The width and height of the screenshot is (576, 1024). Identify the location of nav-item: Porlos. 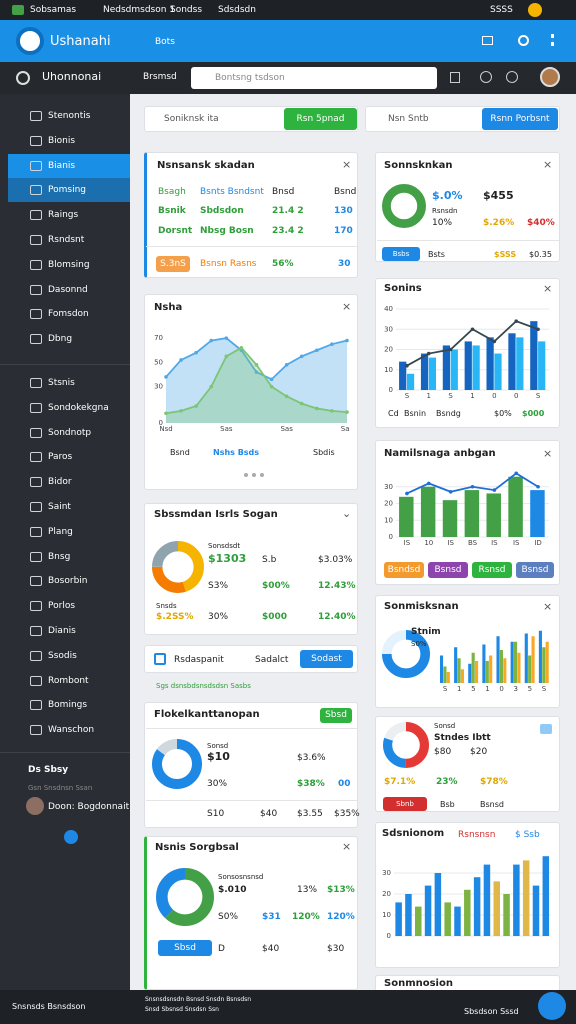
(62, 606).